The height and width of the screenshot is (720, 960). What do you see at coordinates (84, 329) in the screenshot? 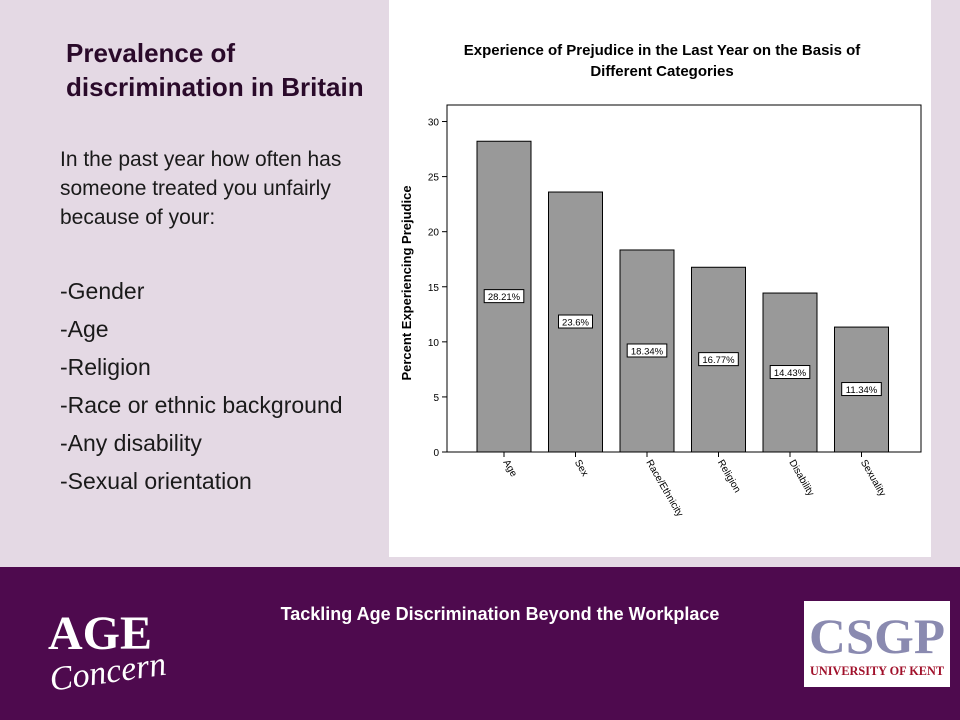
I see `category-list-item: -Age` at bounding box center [84, 329].